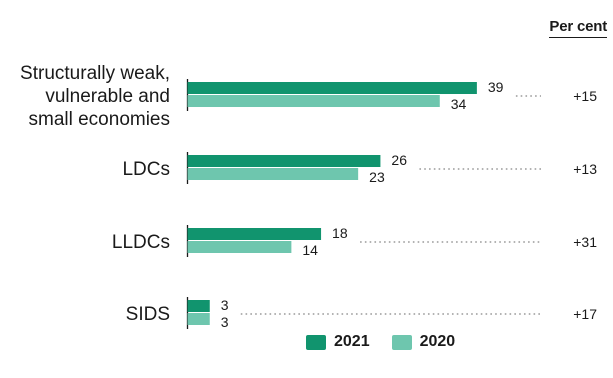  Describe the element at coordinates (578, 28) in the screenshot. I see `unit-label: Per cent` at that location.